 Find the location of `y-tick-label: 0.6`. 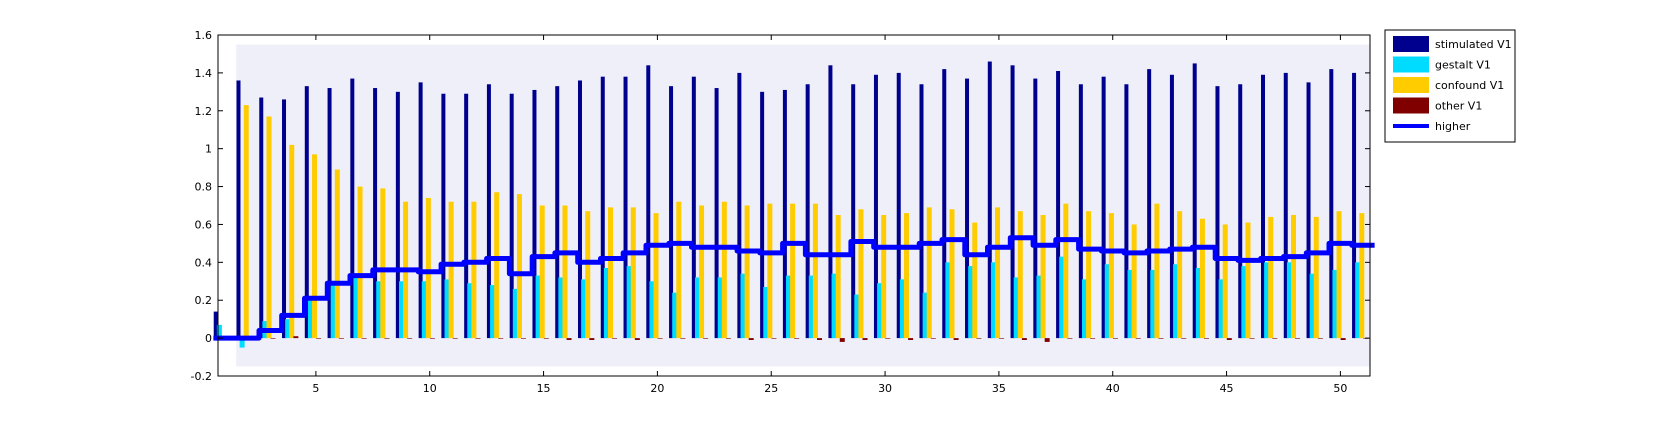

y-tick-label: 0.6 is located at coordinates (204, 224).